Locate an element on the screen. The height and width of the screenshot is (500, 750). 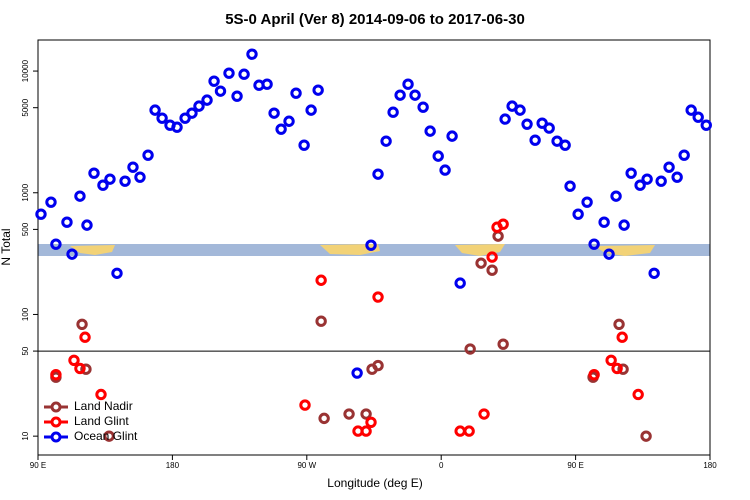
y-tick-label: 500 is located at coordinates (25, 229).